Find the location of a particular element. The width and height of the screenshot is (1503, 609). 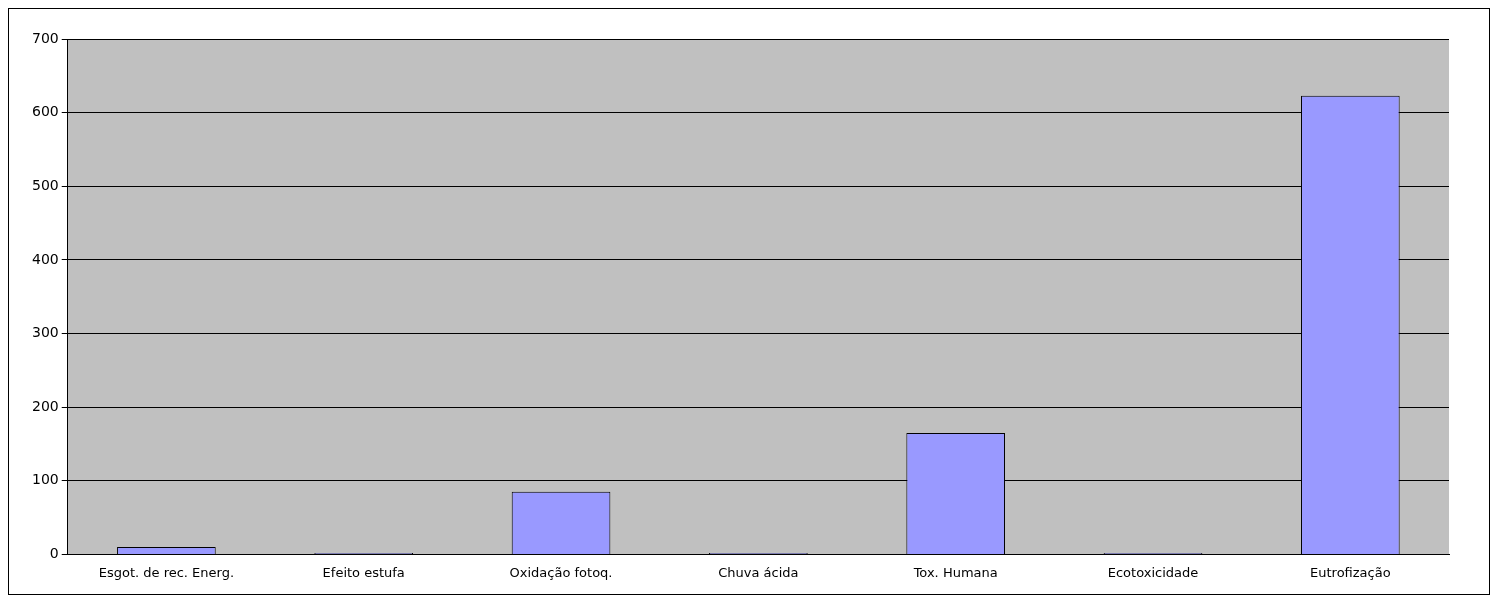

x-tick-label: Oxidação fotoq. is located at coordinates (561, 572).